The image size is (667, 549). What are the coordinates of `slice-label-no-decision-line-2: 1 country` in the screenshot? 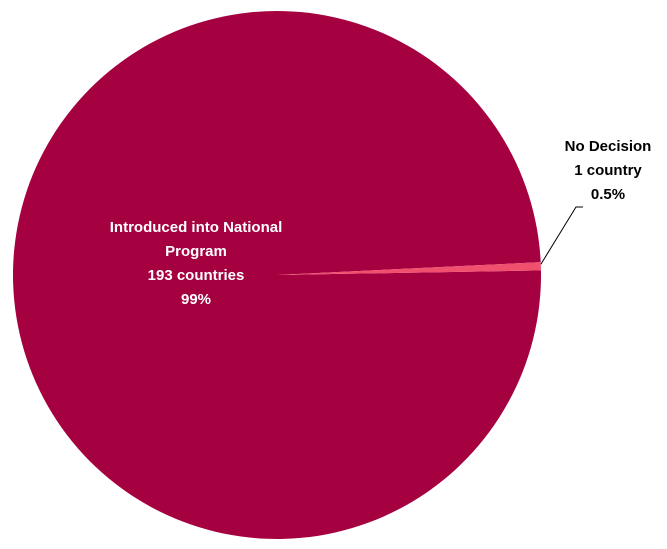 It's located at (608, 170).